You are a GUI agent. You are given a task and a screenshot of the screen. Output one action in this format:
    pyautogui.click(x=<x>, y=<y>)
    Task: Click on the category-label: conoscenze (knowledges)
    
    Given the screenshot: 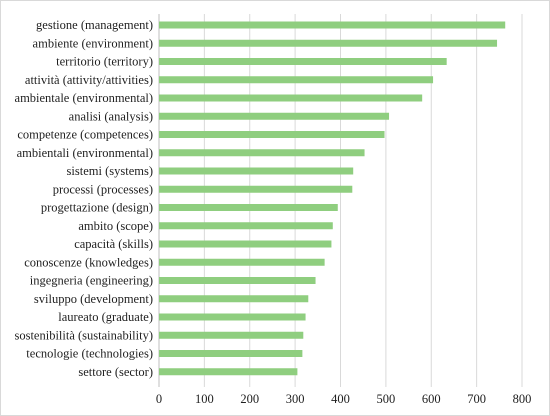 What is the action you would take?
    pyautogui.click(x=88, y=262)
    